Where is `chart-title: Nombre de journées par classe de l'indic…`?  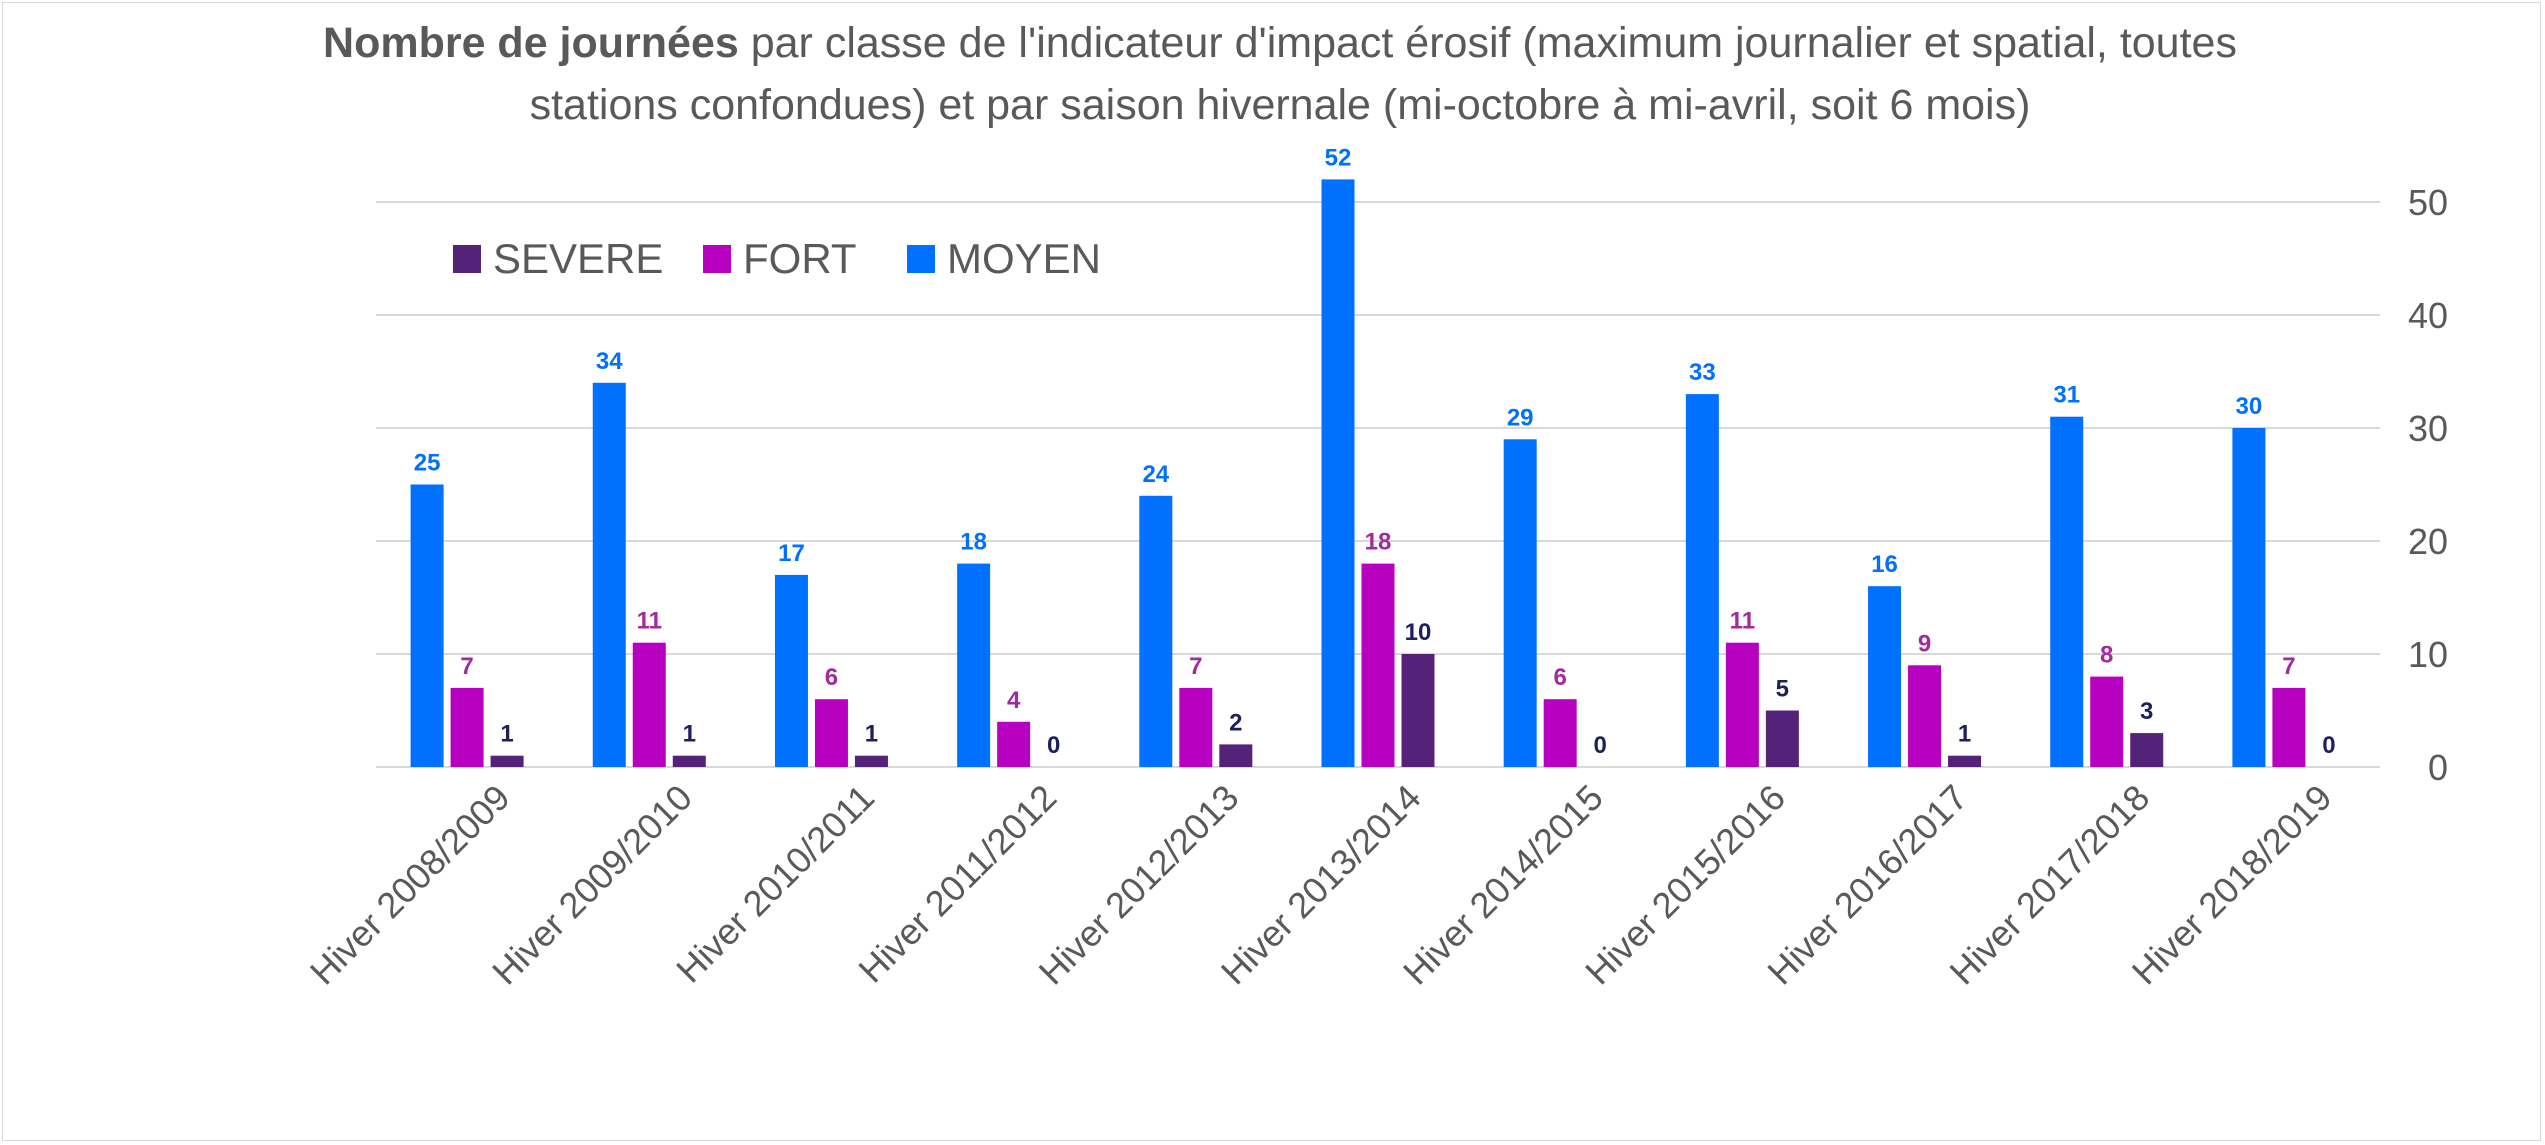
chart-title: Nombre de journées par classe de l'indic… is located at coordinates (1280, 74).